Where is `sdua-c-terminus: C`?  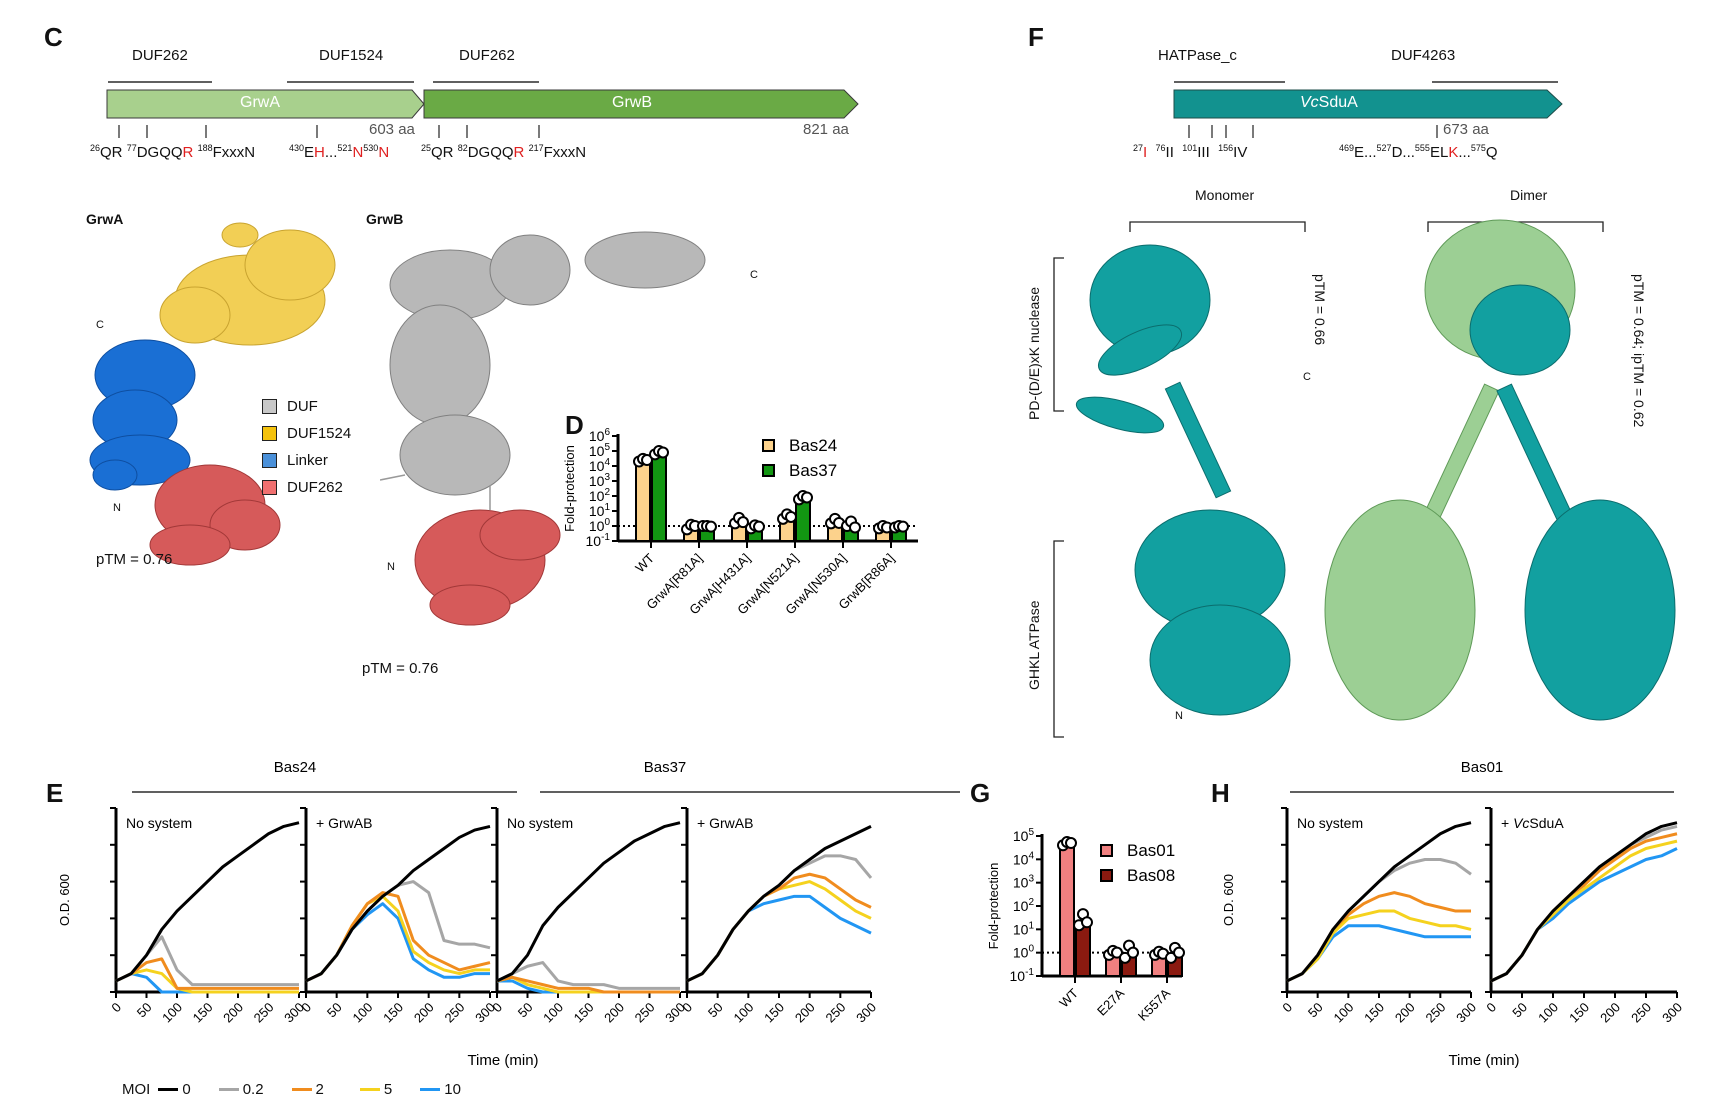 sdua-c-terminus: C is located at coordinates (1307, 377).